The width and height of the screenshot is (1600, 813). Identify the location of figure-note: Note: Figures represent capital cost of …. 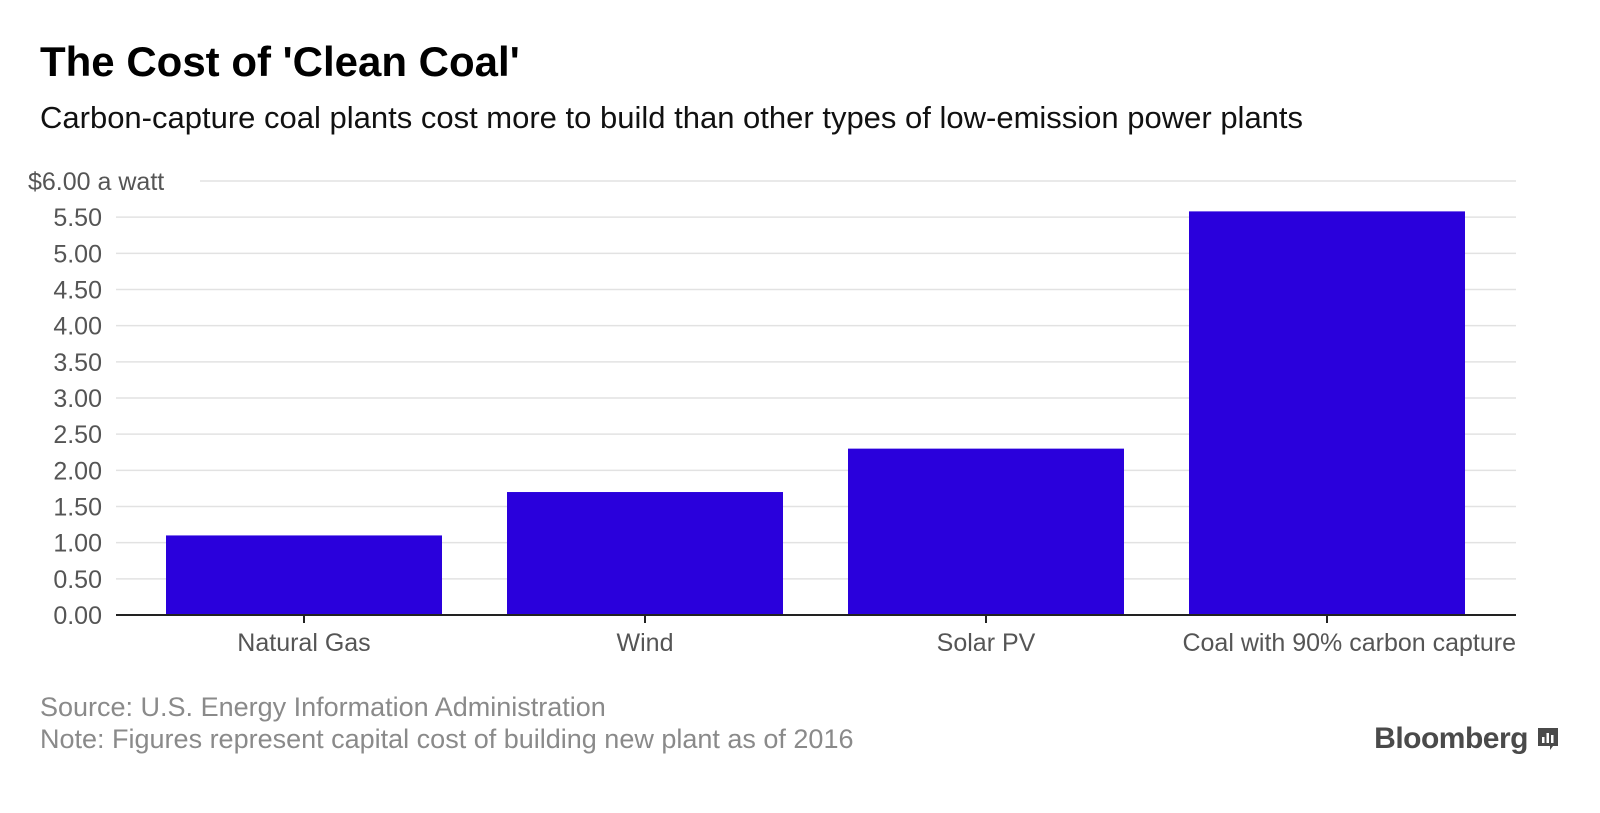
(447, 739).